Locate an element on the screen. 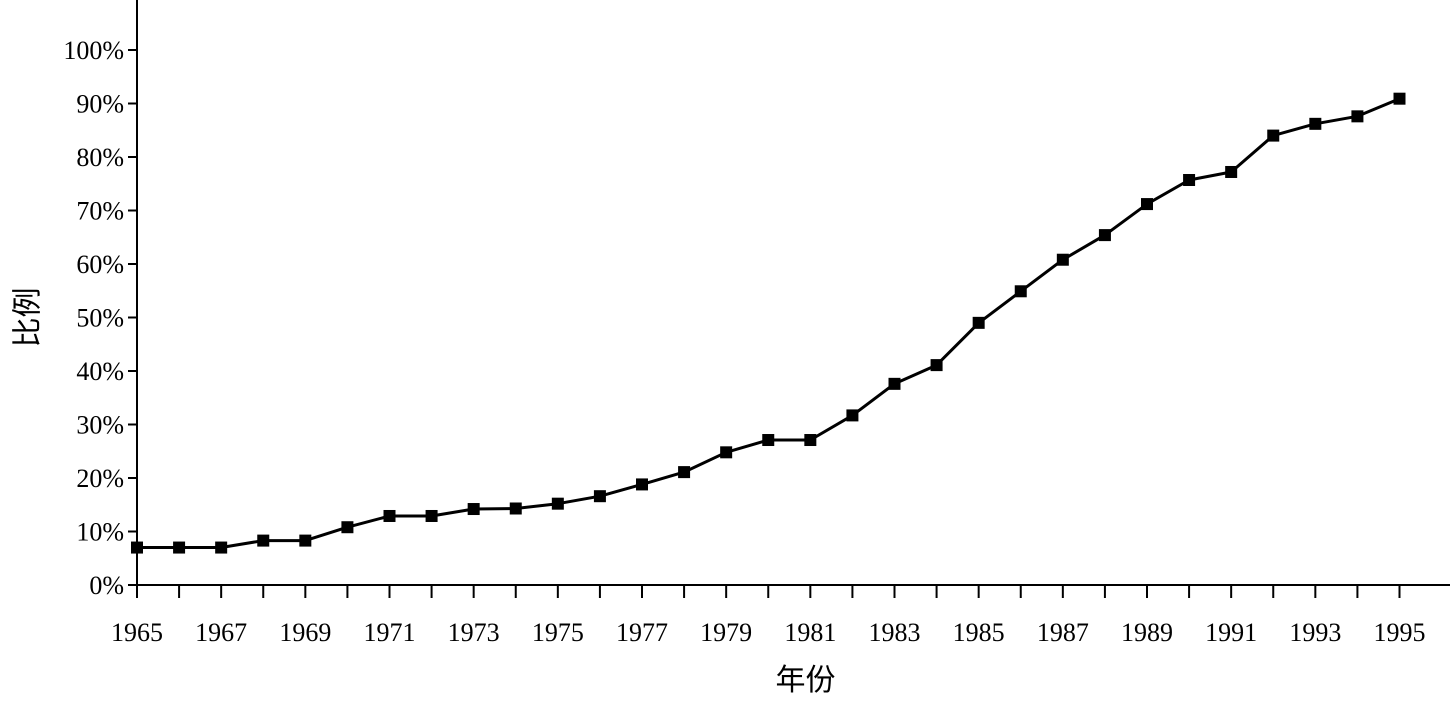 The image size is (1452, 702). x-tick-label: 1985 is located at coordinates (979, 632).